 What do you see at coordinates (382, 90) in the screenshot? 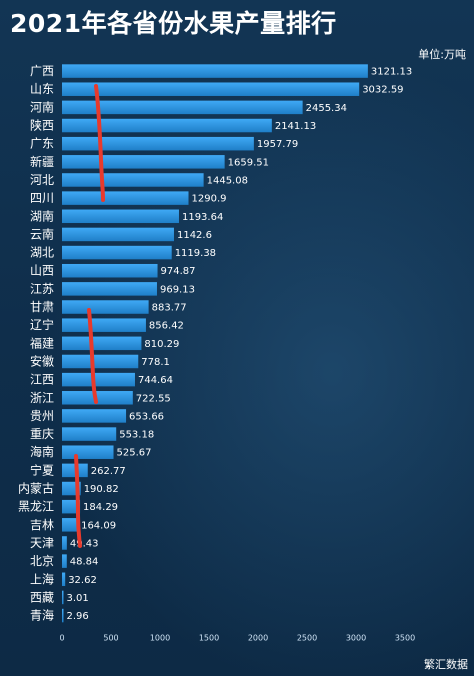
I see `value-label: 3032.59` at bounding box center [382, 90].